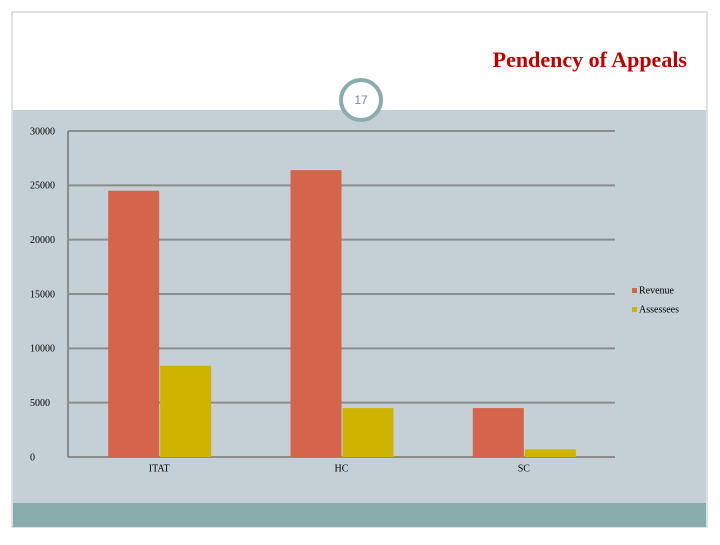  What do you see at coordinates (342, 468) in the screenshot?
I see `x-tick-label: HC` at bounding box center [342, 468].